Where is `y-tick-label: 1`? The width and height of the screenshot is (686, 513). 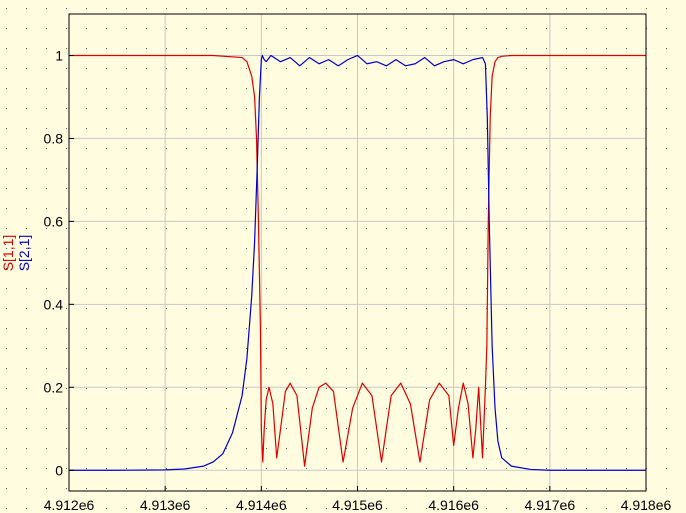
y-tick-label: 1 is located at coordinates (59, 55).